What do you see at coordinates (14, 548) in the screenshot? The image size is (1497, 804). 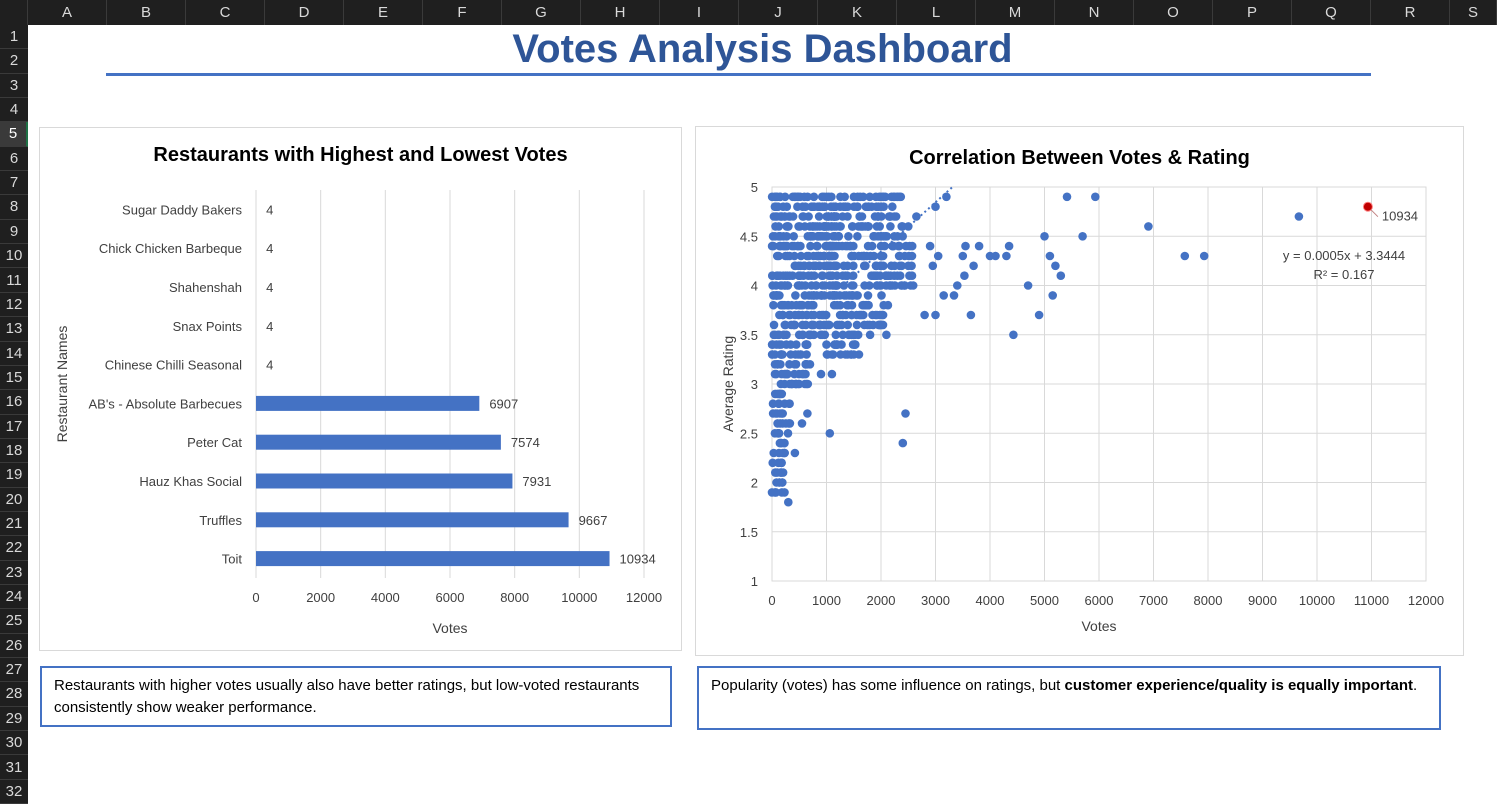 I see `row-header-22: 22` at bounding box center [14, 548].